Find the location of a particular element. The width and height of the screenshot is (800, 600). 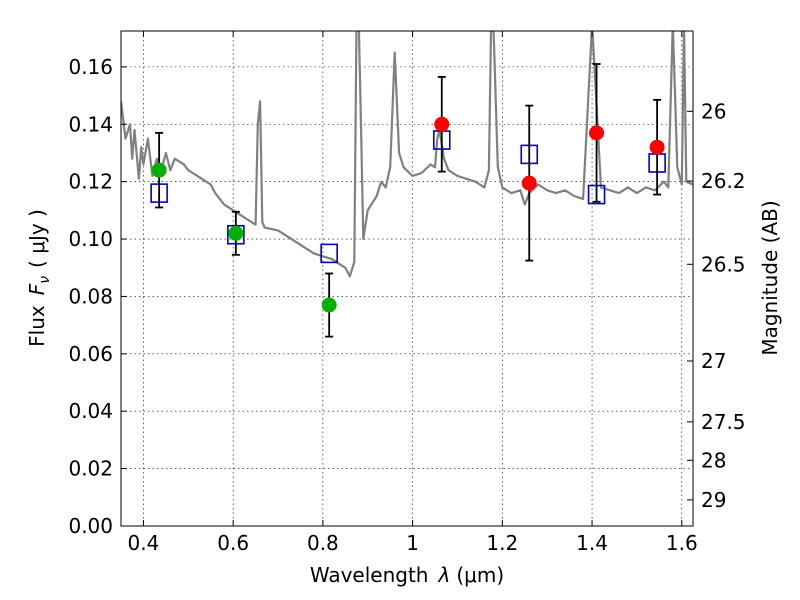

y-tick-label: 0.06 is located at coordinates (90, 354).